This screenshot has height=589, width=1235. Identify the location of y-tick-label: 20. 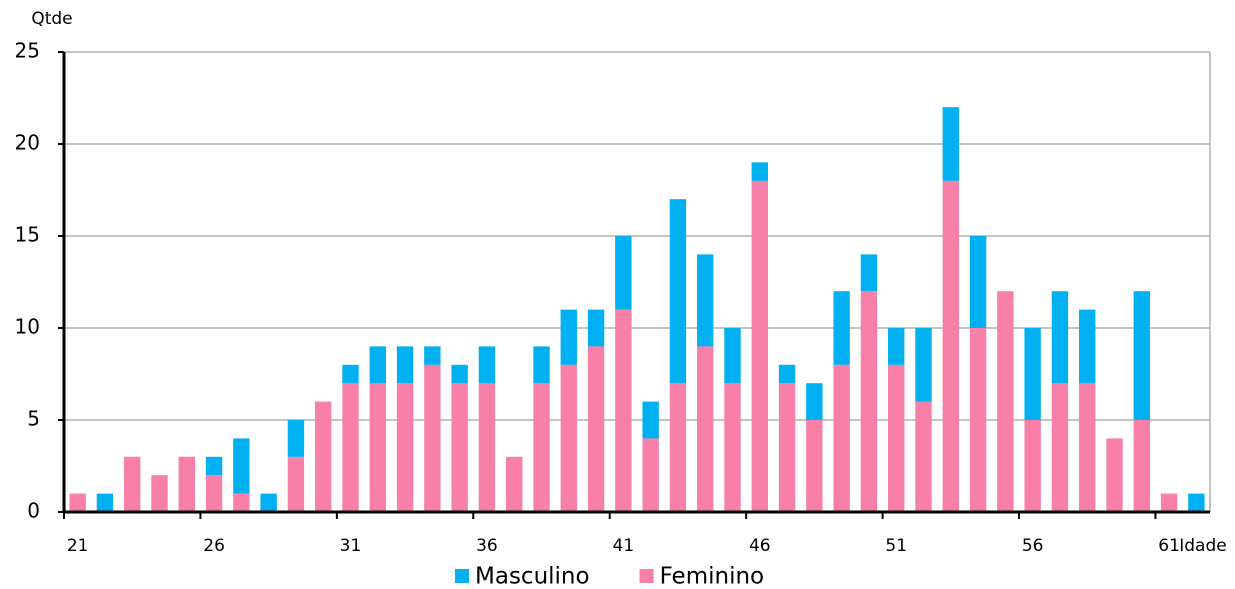
(27, 143).